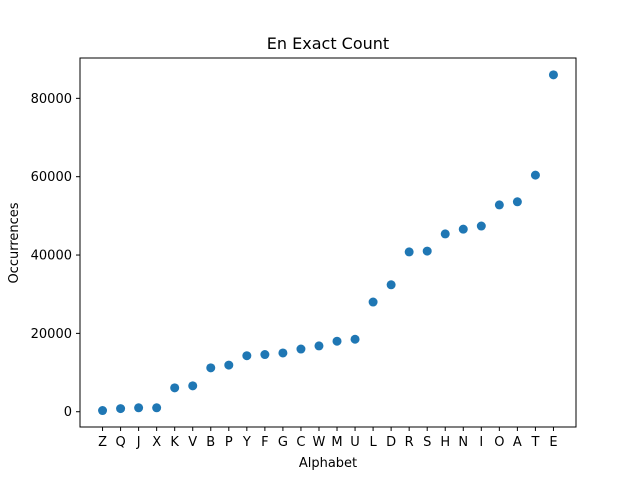  Describe the element at coordinates (246, 442) in the screenshot. I see `x-tick-label: Y` at that location.